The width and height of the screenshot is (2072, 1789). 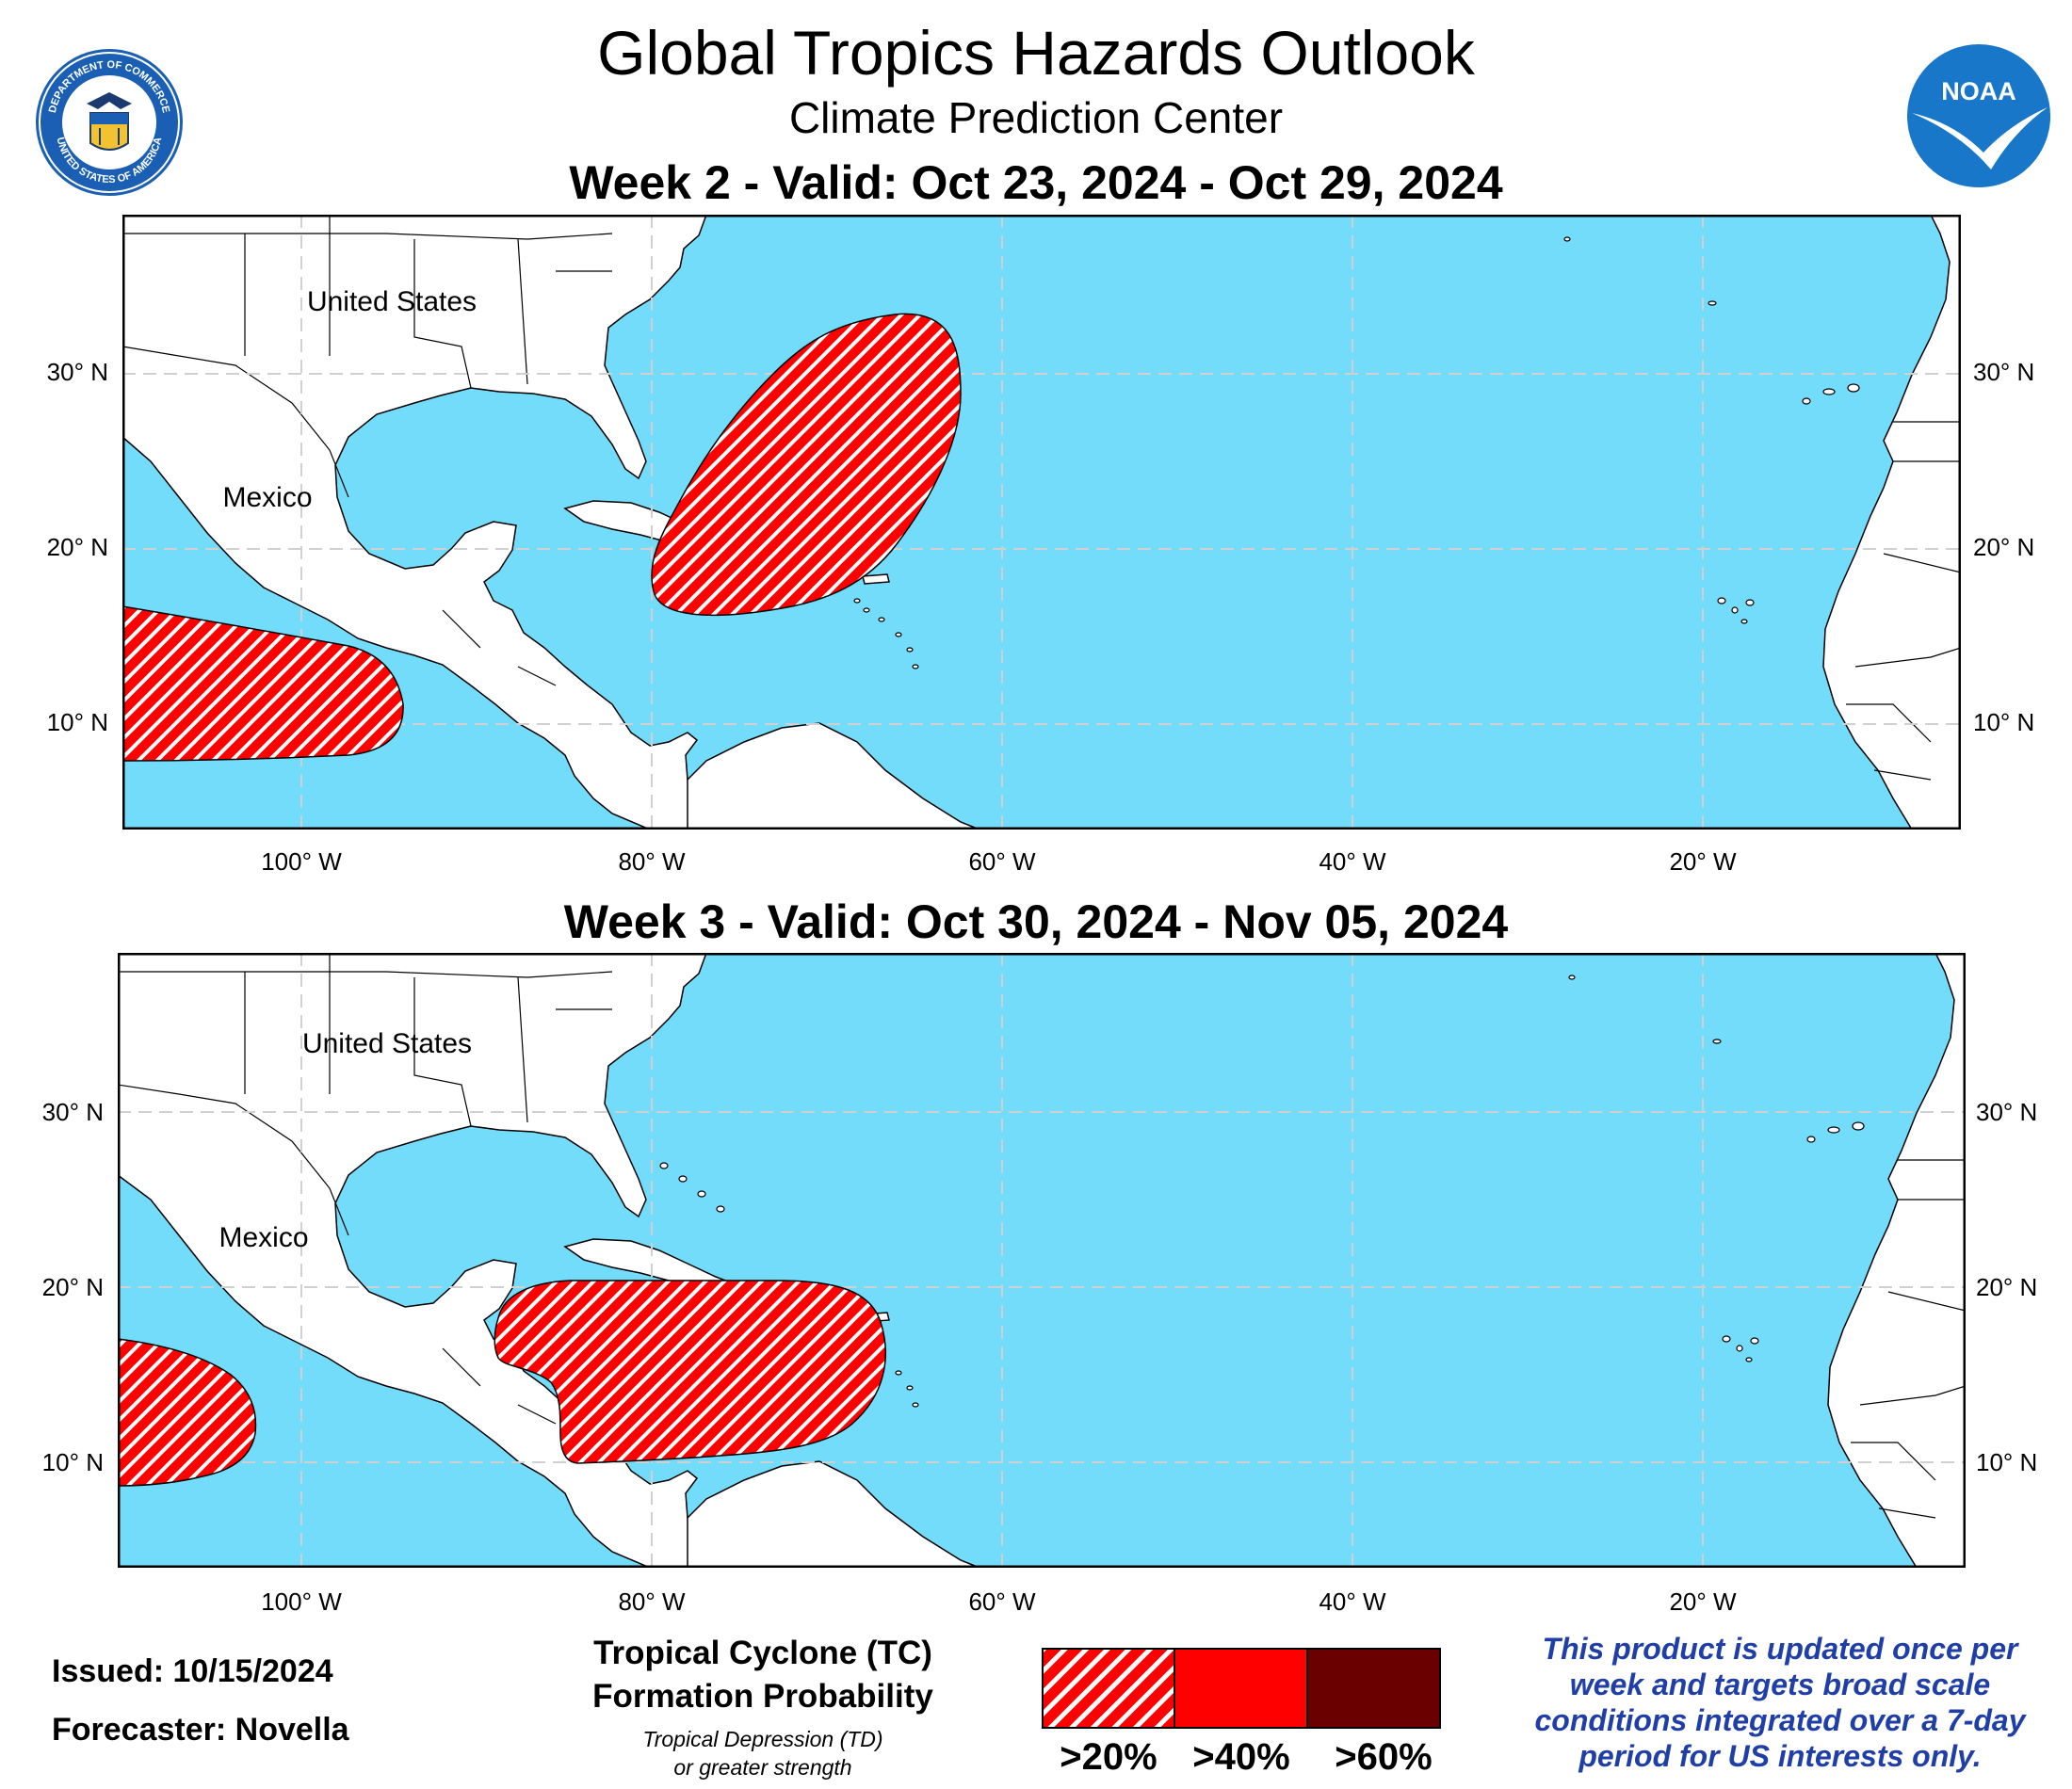 I want to click on week2-lat-left-30: 30° N, so click(x=77, y=372).